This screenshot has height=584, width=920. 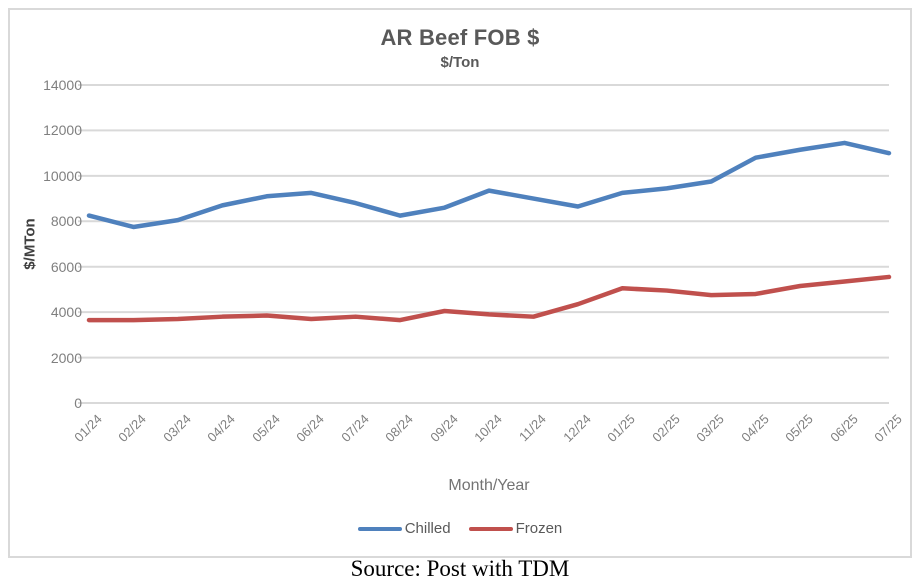 I want to click on legend: Chilled Frozen, so click(x=460, y=528).